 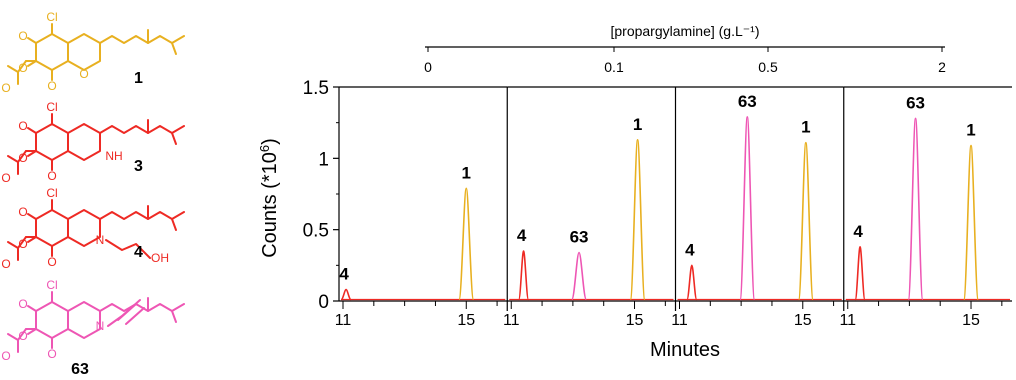 What do you see at coordinates (316, 88) in the screenshot?
I see `y-axis-tick-label: 1.5` at bounding box center [316, 88].